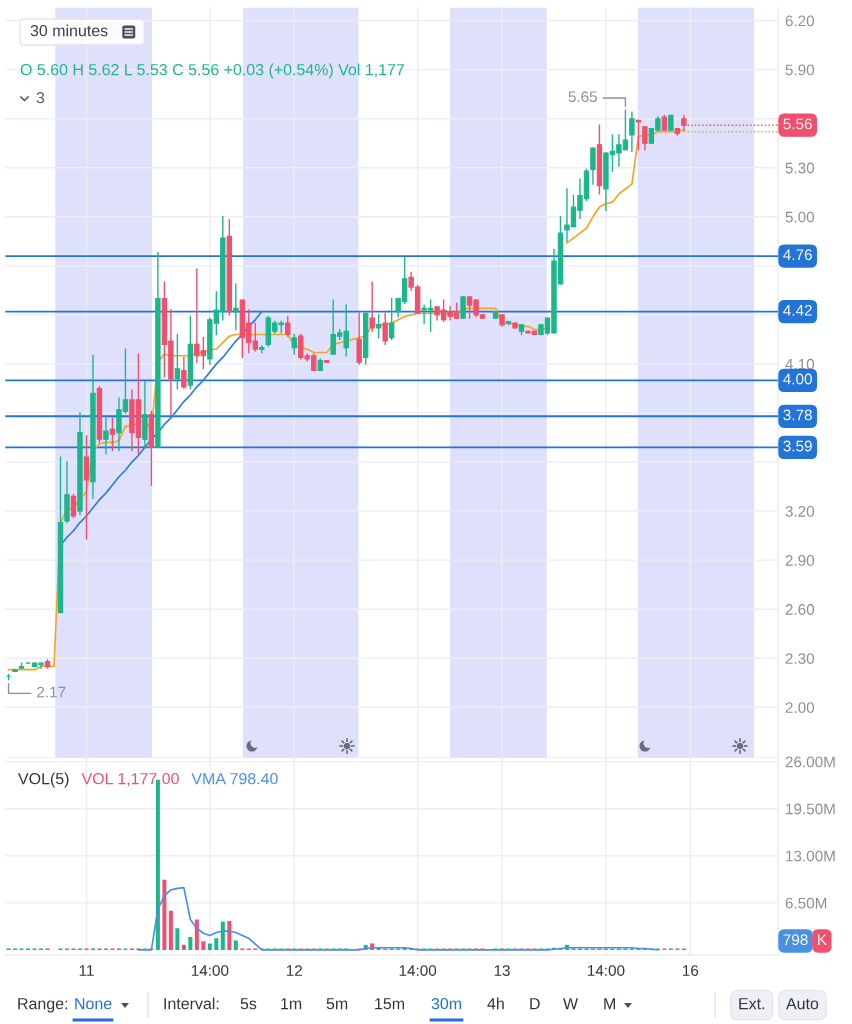  I want to click on ref-line-label: 4.00, so click(797, 379).